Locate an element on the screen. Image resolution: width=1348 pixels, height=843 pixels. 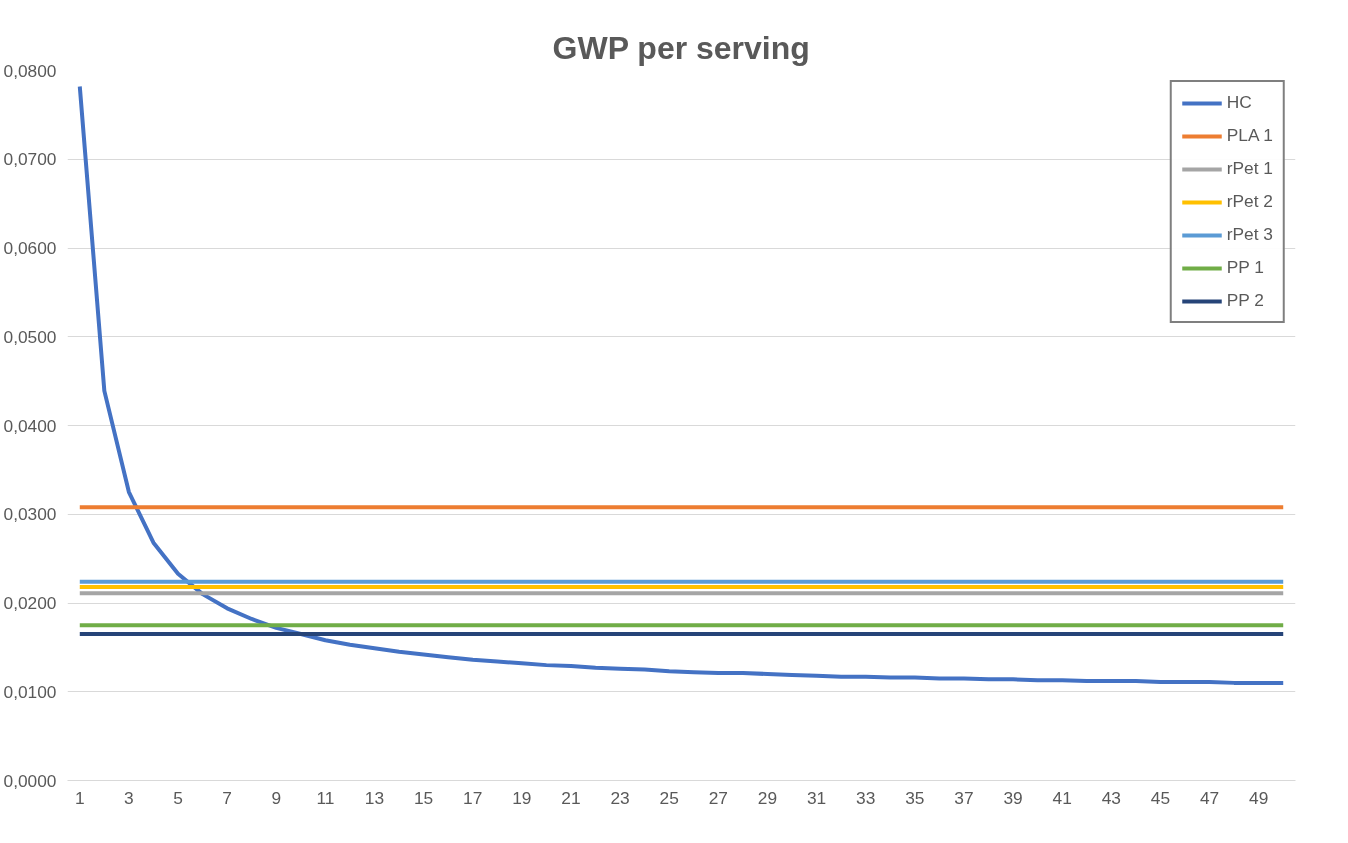
x-tick-label: 39 is located at coordinates (1013, 797).